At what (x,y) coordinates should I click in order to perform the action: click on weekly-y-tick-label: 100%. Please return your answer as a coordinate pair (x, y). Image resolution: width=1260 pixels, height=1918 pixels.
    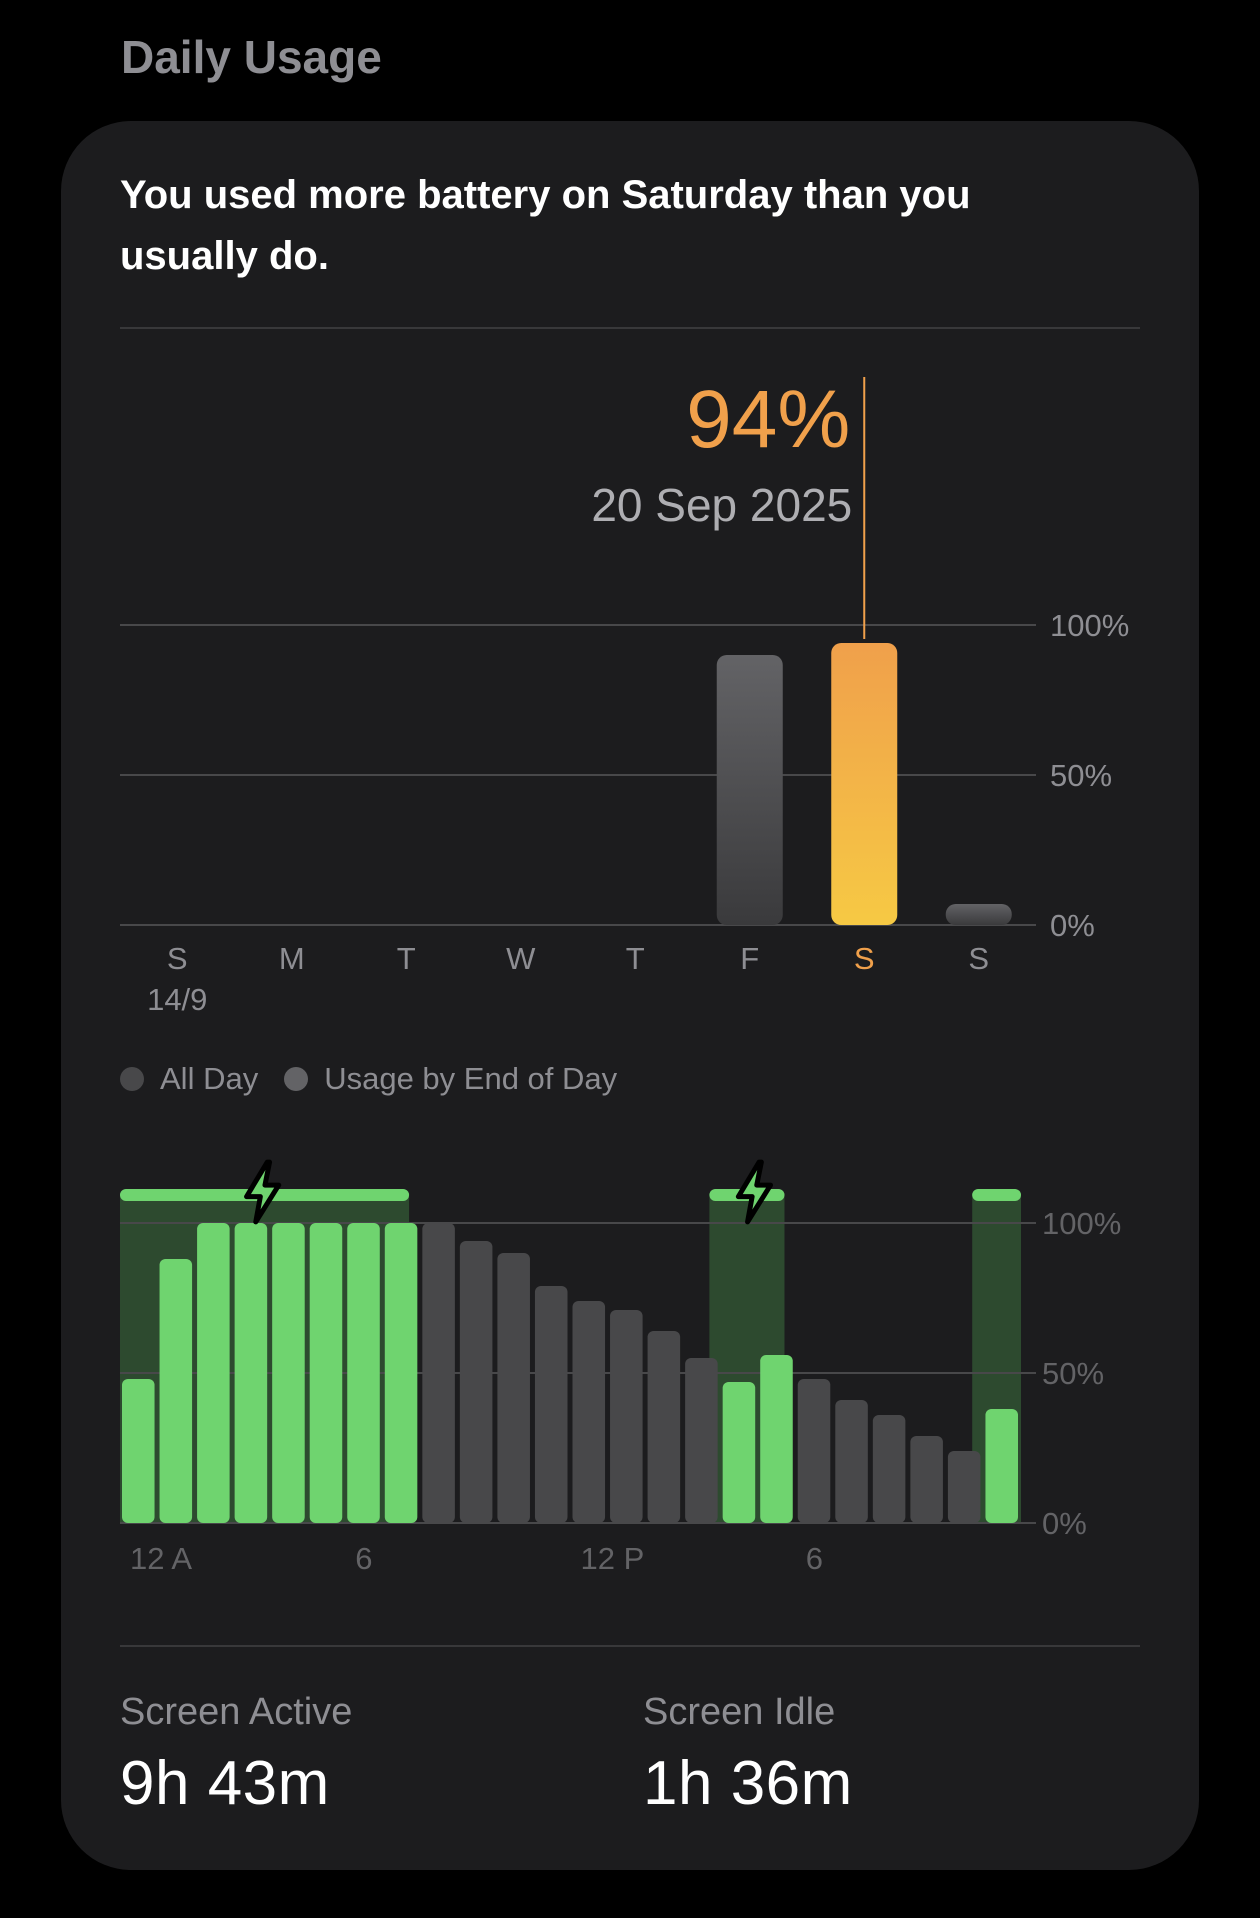
    Looking at the image, I should click on (1089, 625).